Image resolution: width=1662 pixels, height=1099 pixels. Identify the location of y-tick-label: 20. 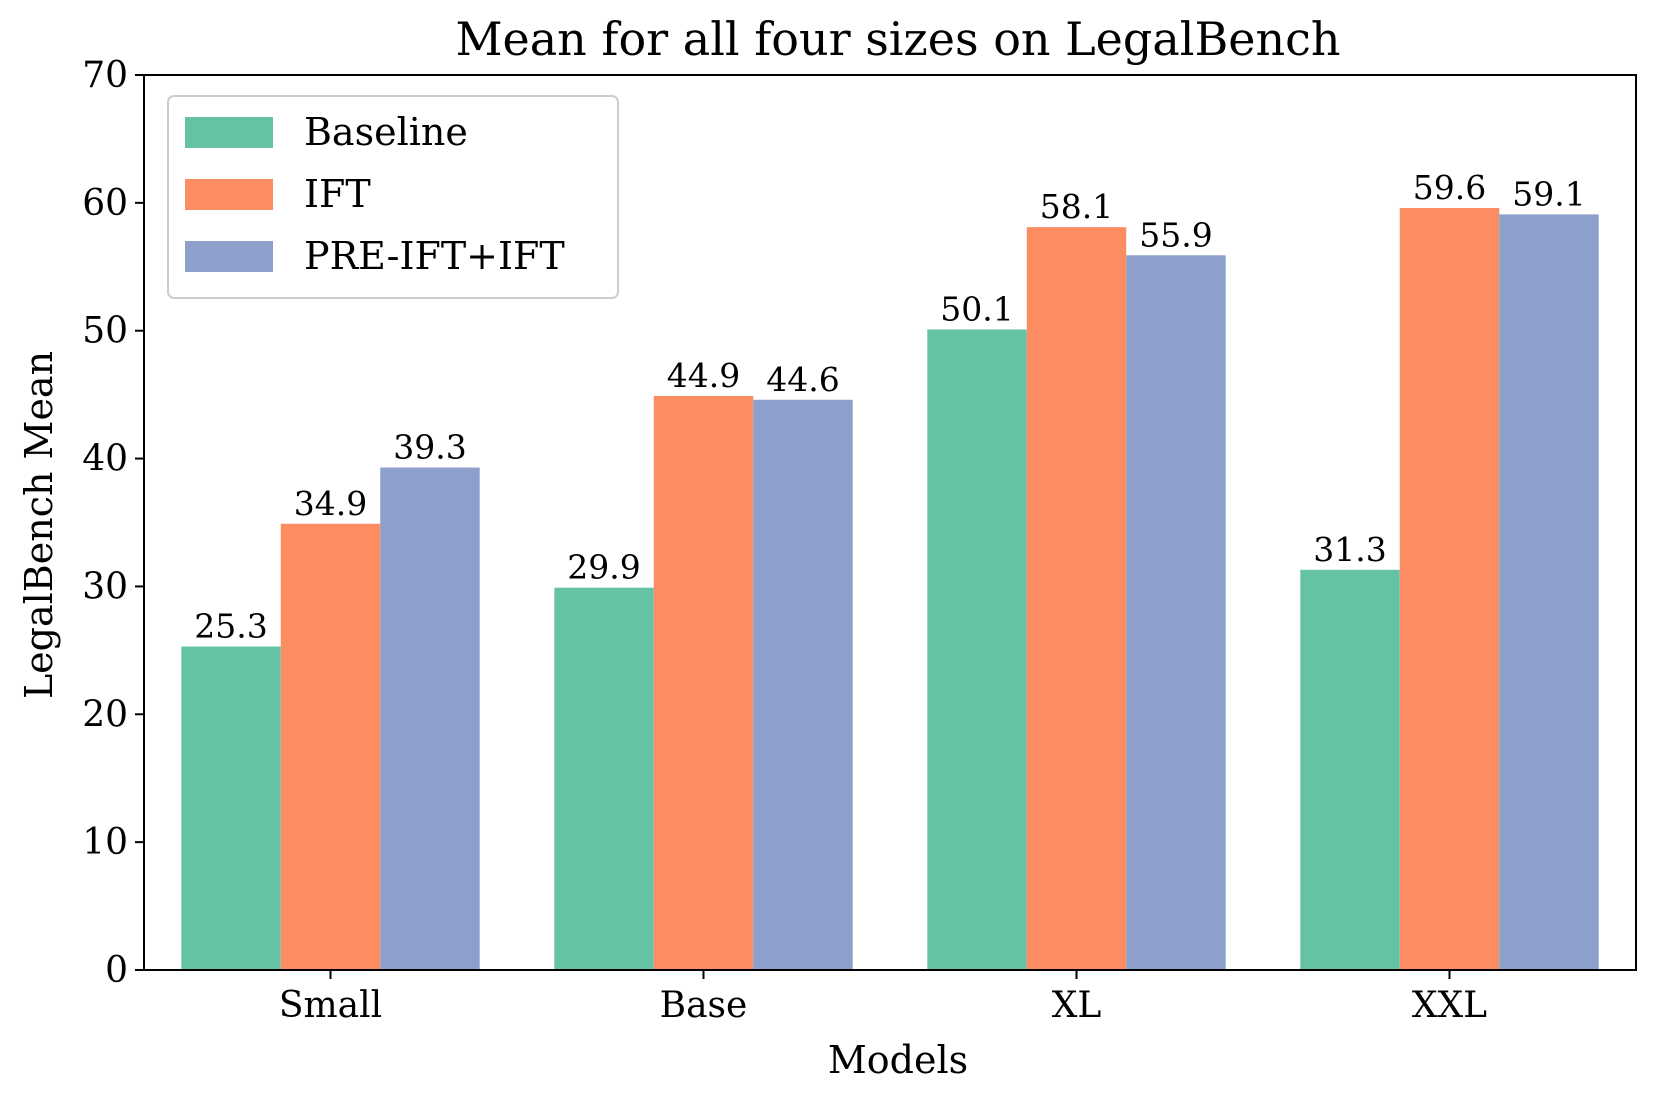
(105, 714).